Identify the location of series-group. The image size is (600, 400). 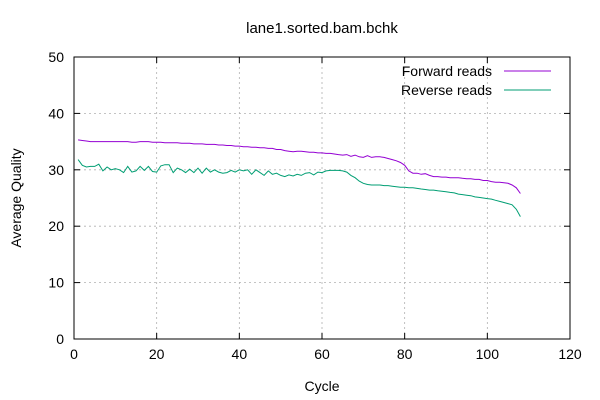
(299, 178).